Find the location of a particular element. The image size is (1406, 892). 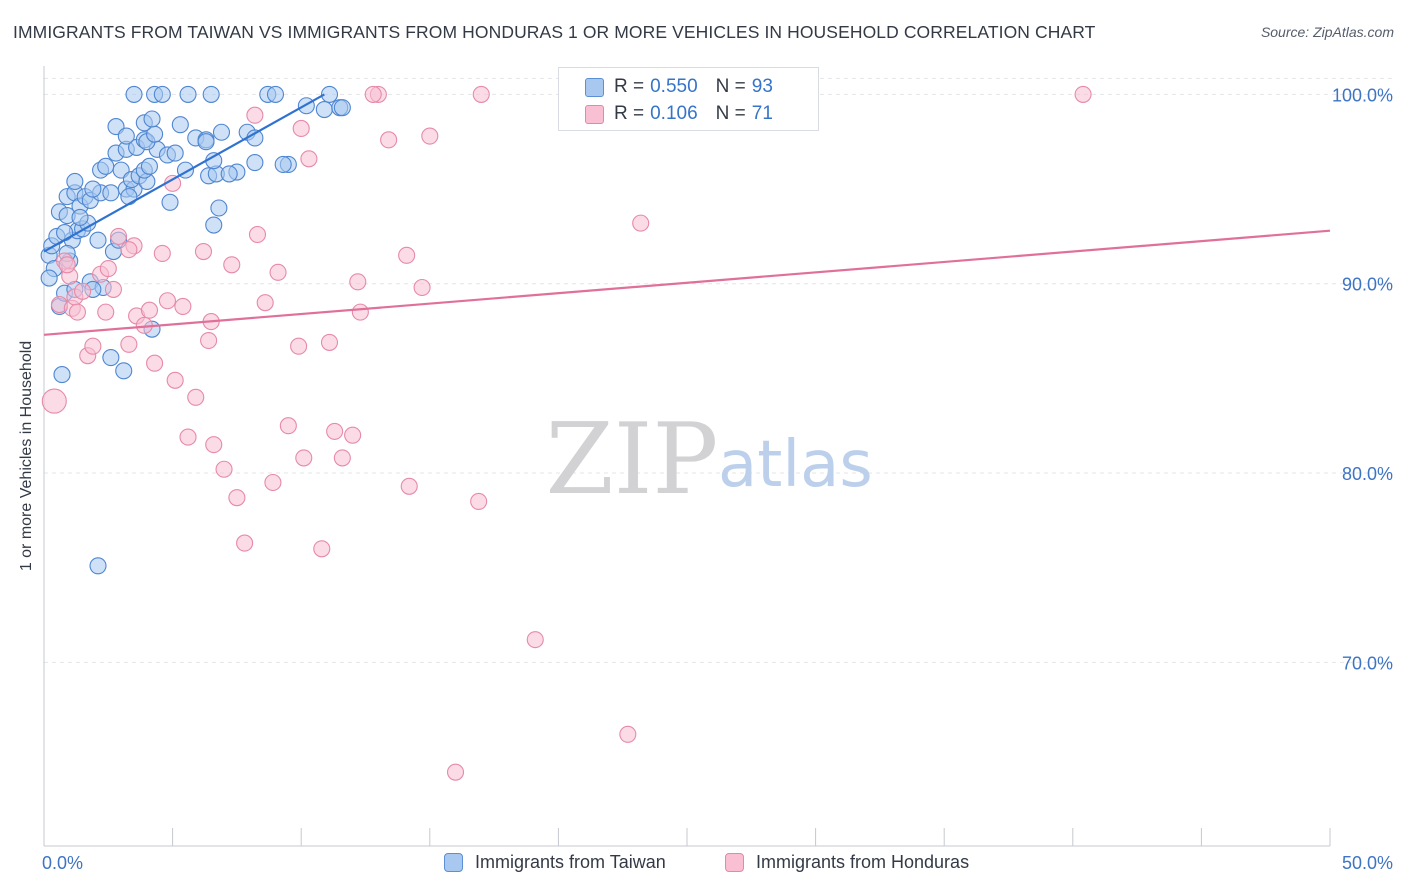

legend-swatch-honduras is located at coordinates (734, 862).